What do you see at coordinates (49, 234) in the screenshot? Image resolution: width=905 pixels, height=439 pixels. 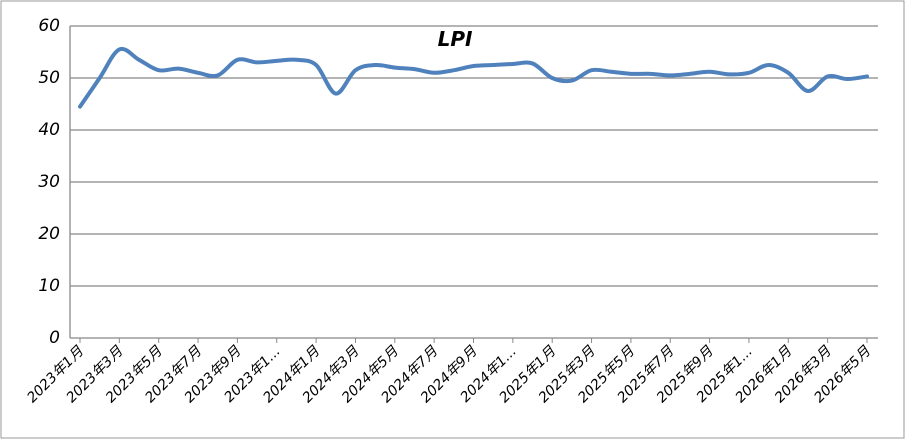 I see `y-tick-label: 20` at bounding box center [49, 234].